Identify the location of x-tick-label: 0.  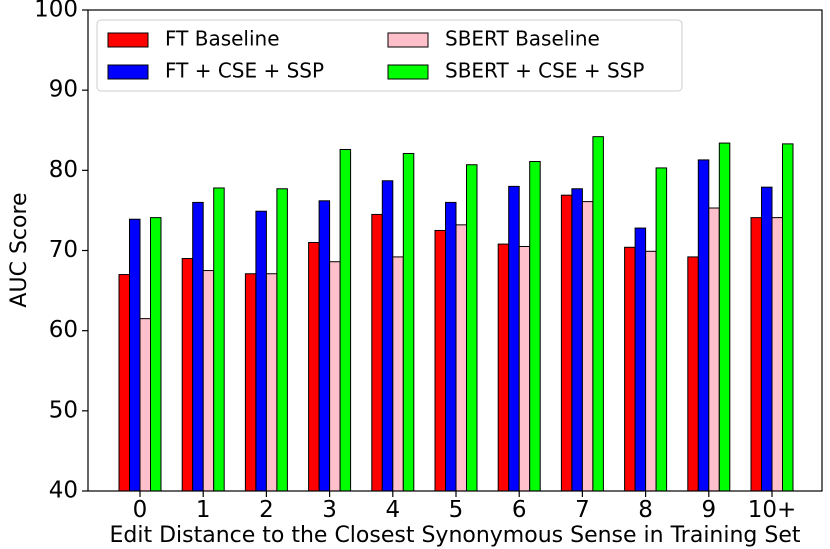
(140, 510).